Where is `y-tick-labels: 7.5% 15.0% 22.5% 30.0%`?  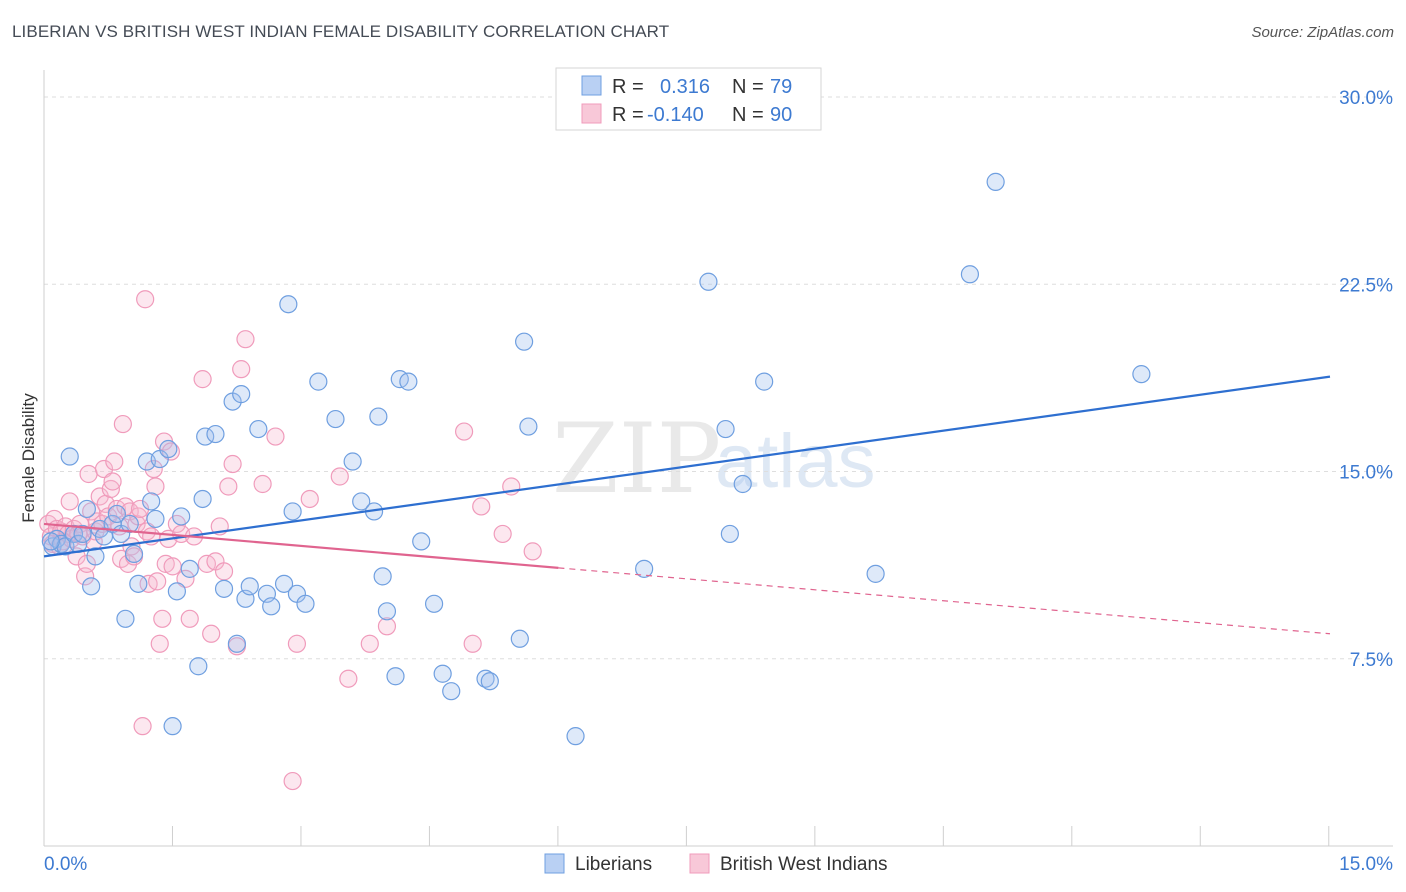
y-tick-labels: 7.5% 15.0% 22.5% 30.0% is located at coordinates (1366, 379).